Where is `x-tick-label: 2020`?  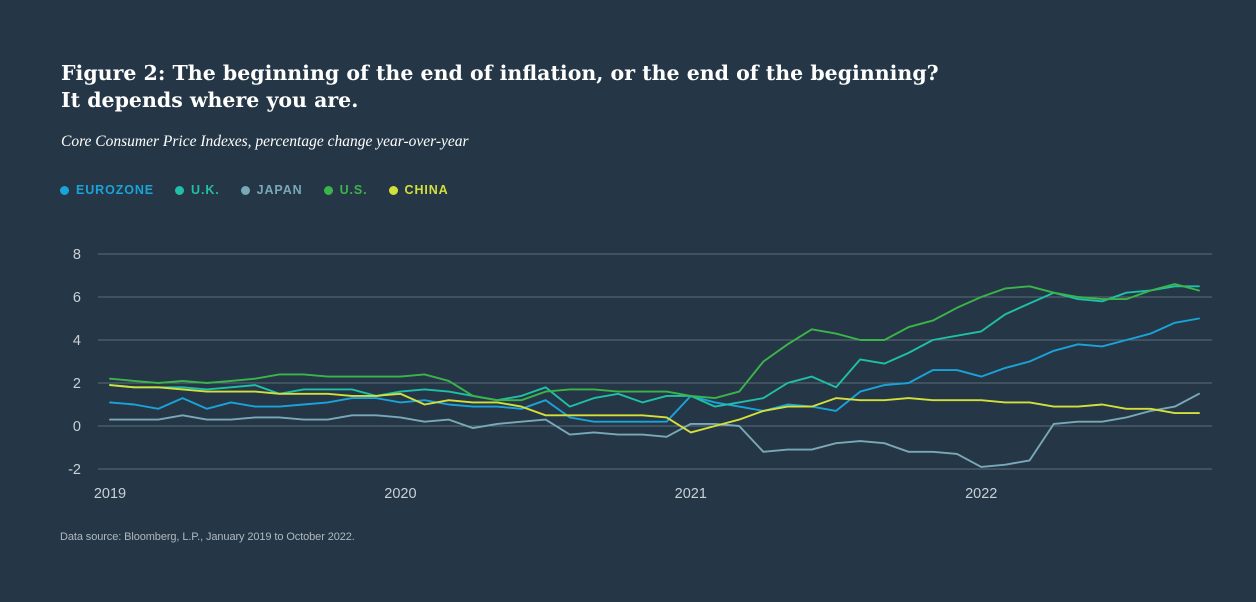 x-tick-label: 2020 is located at coordinates (400, 494).